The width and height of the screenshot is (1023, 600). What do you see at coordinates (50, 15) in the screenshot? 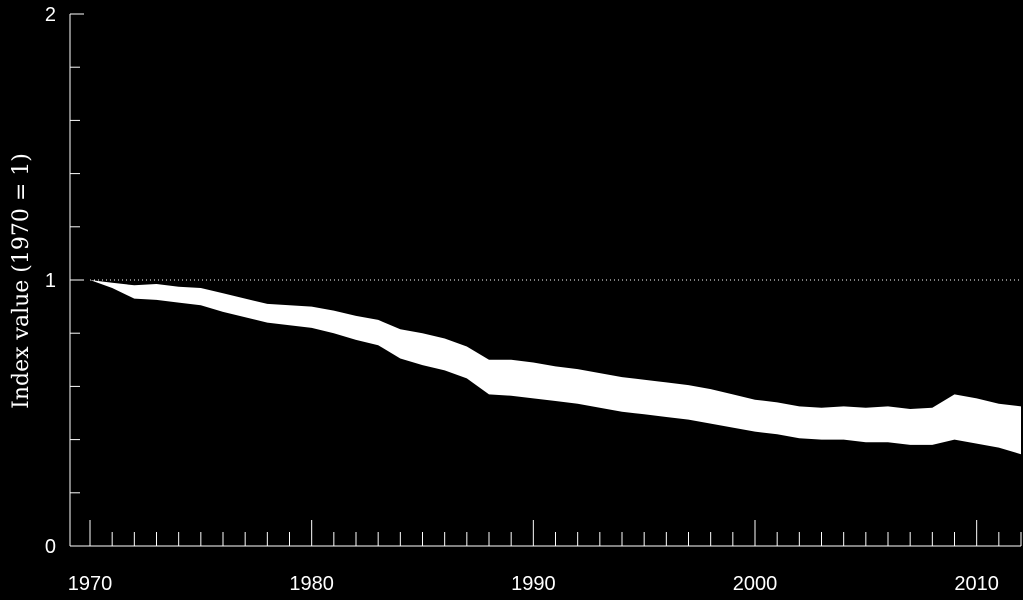
I see `y-tick-label: 2` at bounding box center [50, 15].